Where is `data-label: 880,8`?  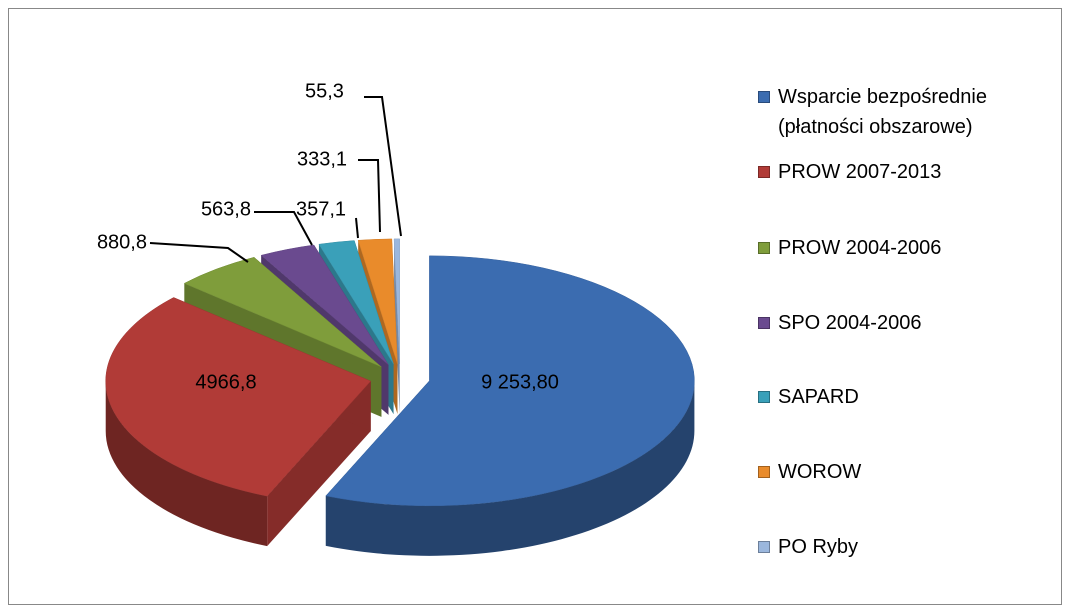
data-label: 880,8 is located at coordinates (122, 242).